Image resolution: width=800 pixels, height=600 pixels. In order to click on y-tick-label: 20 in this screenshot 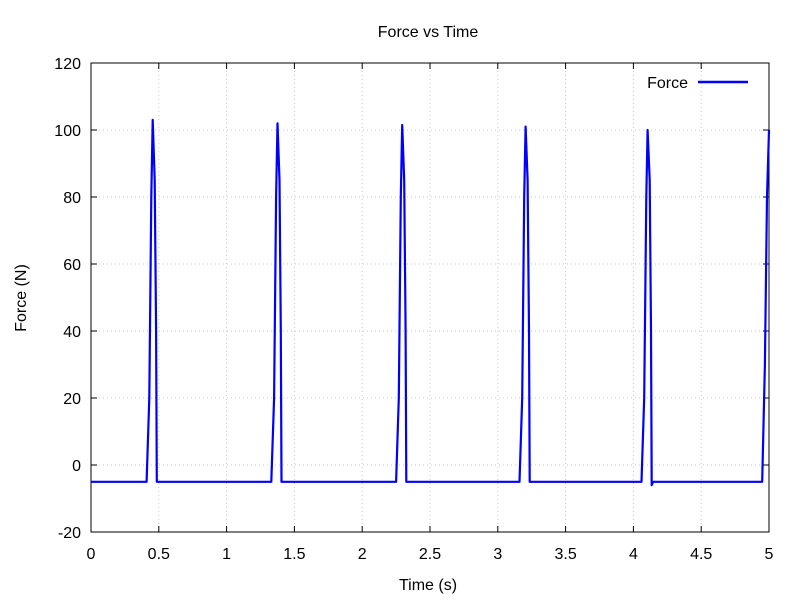, I will do `click(72, 399)`.